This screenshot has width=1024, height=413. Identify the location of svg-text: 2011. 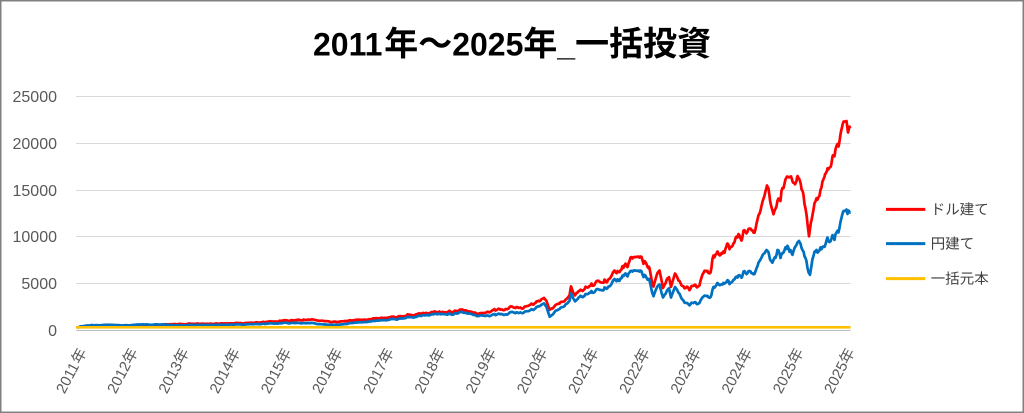
(347, 45).